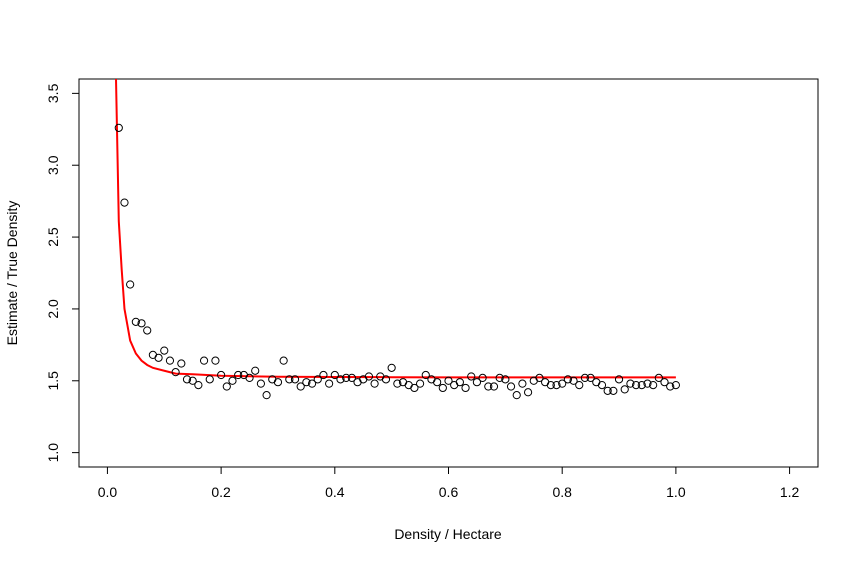 The image size is (858, 565). I want to click on x-tick-label: 0.8, so click(562, 492).